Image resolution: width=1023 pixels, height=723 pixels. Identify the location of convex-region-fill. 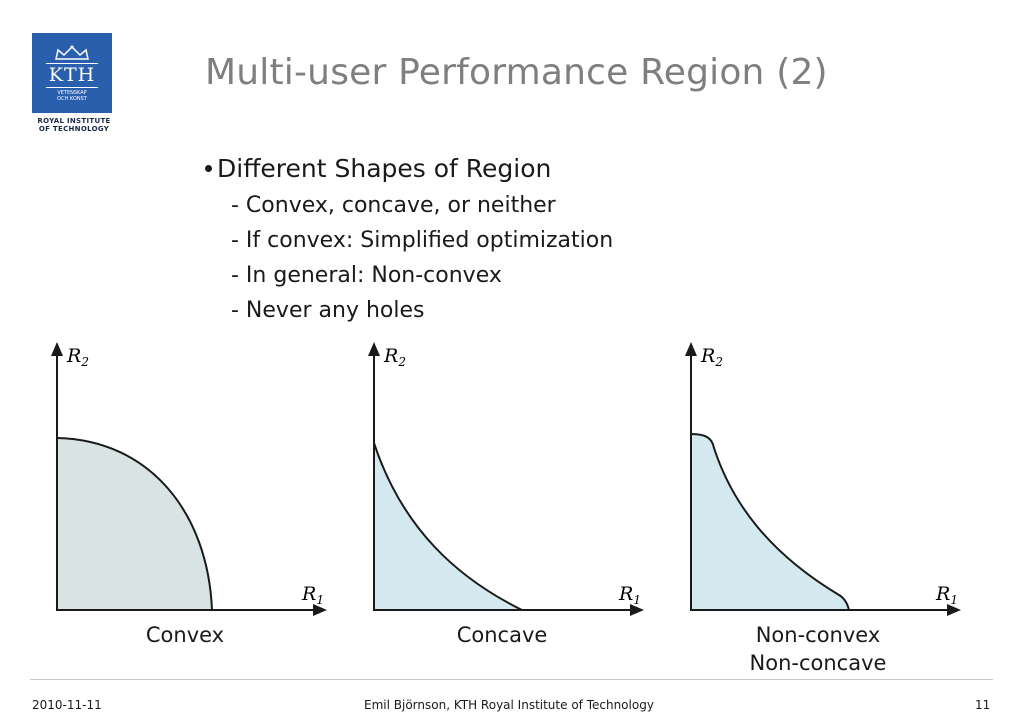
(134, 524).